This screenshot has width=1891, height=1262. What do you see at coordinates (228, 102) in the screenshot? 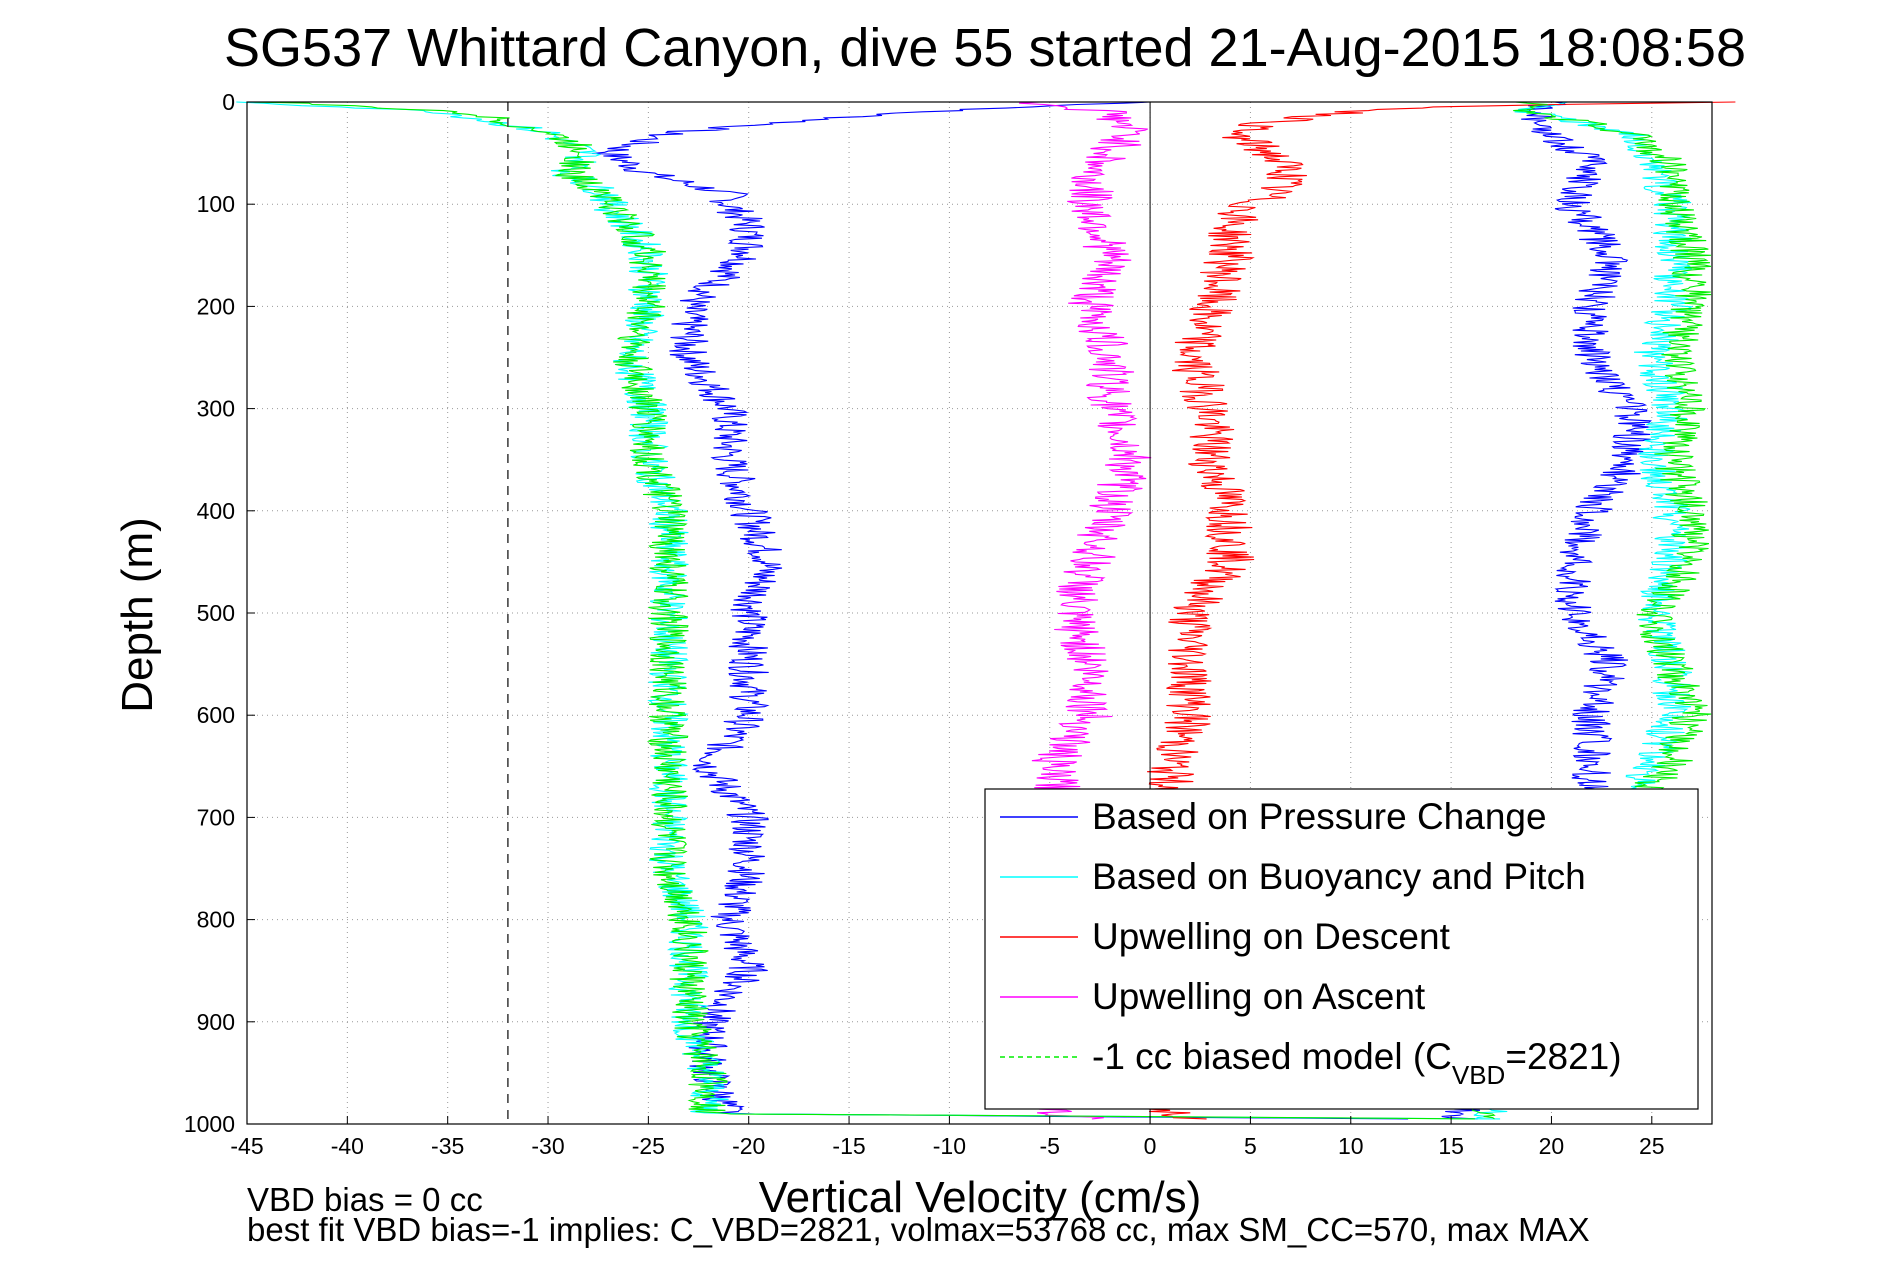
I see `y-tick-label: 0` at bounding box center [228, 102].